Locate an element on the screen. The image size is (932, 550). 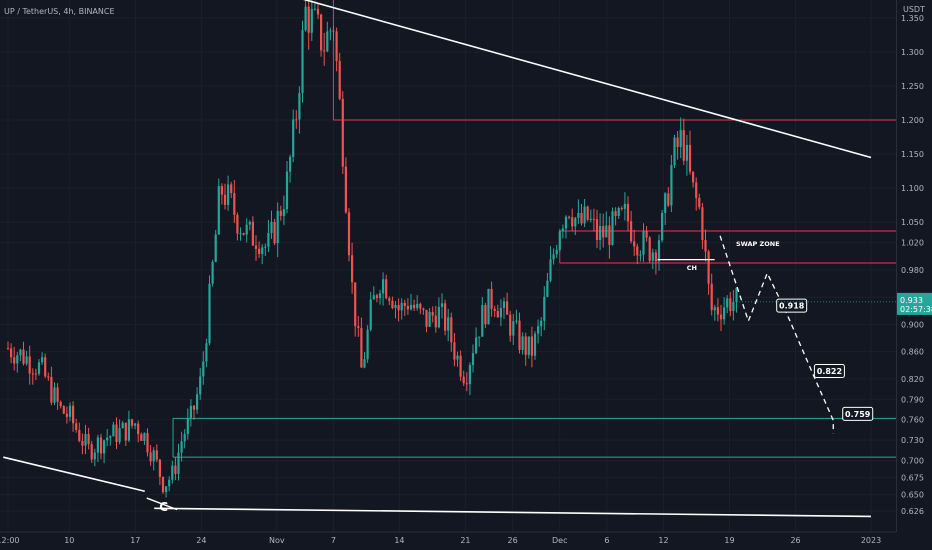
y-tick-label: 0.675 is located at coordinates (912, 478).